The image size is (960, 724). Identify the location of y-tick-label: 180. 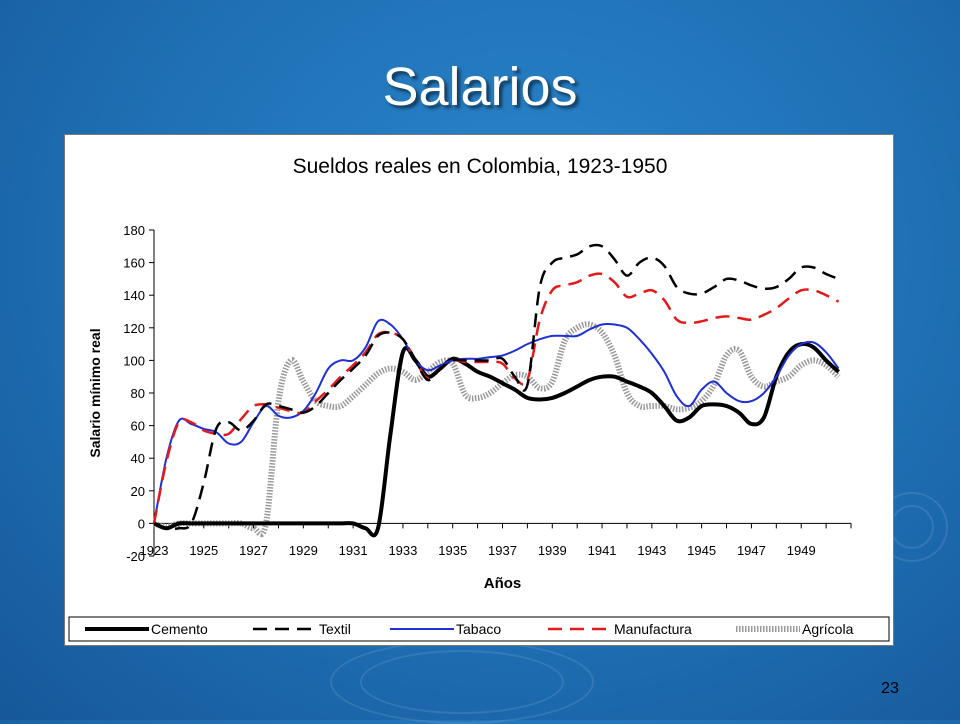
(134, 230).